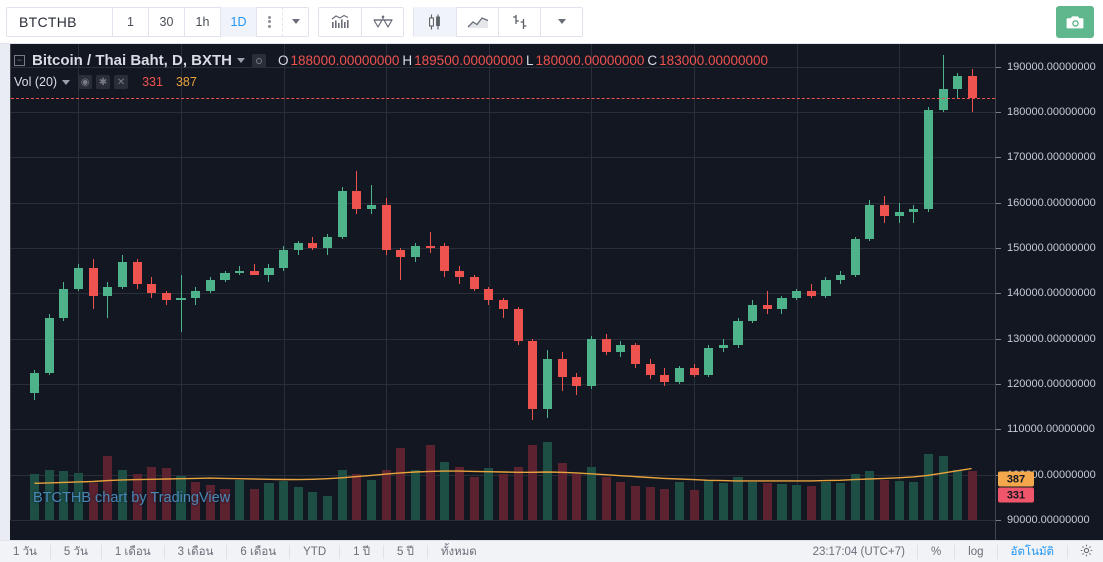 This screenshot has width=1103, height=562. What do you see at coordinates (382, 21) in the screenshot?
I see `compare-icon` at bounding box center [382, 21].